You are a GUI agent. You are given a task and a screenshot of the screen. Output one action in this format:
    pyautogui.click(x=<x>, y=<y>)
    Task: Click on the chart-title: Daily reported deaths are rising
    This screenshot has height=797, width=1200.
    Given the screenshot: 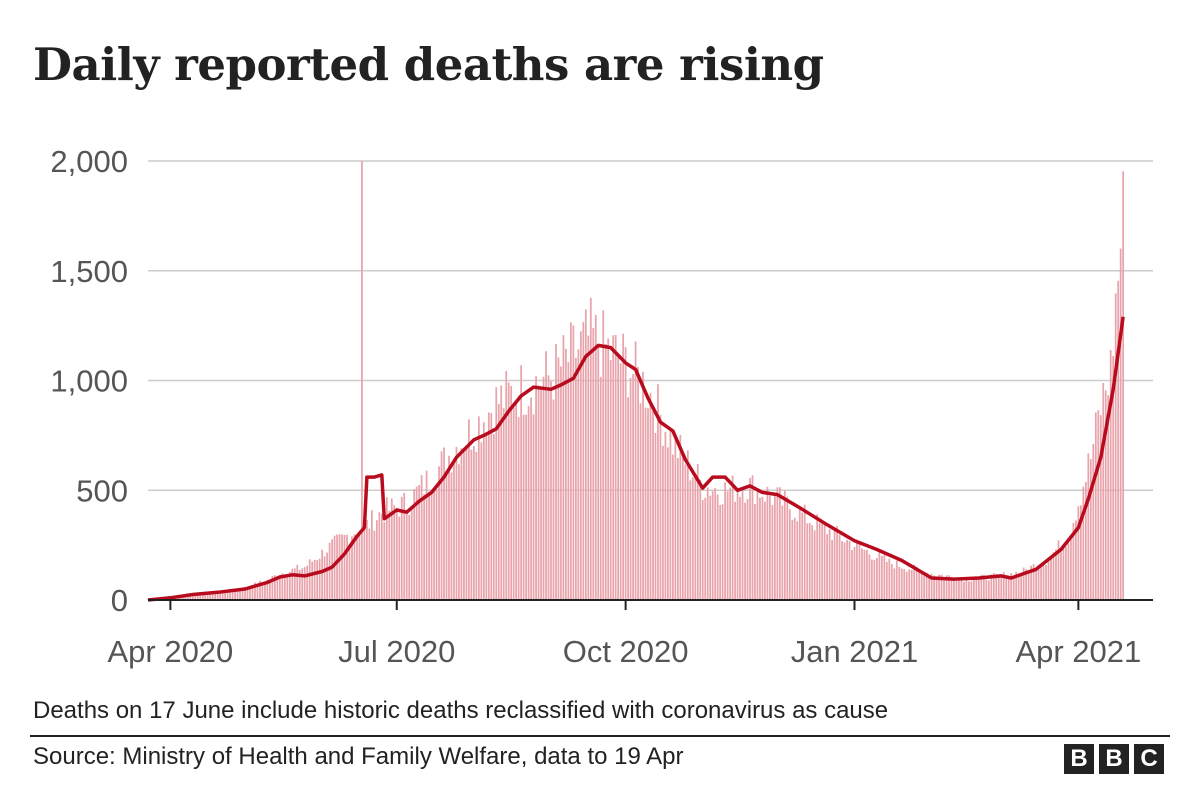 What is the action you would take?
    pyautogui.click(x=428, y=64)
    